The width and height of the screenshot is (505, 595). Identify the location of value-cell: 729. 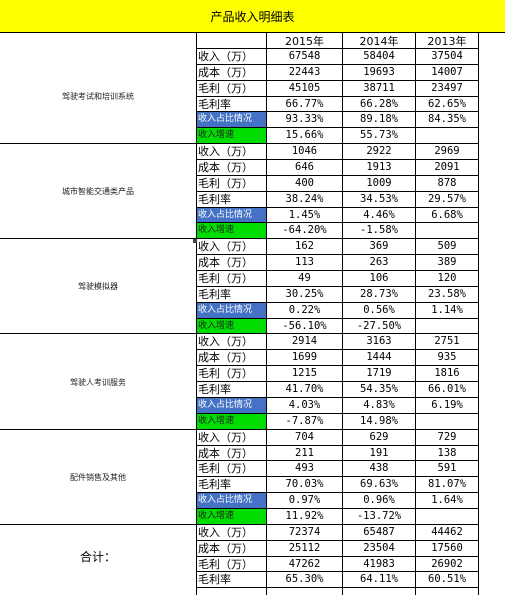
(447, 436).